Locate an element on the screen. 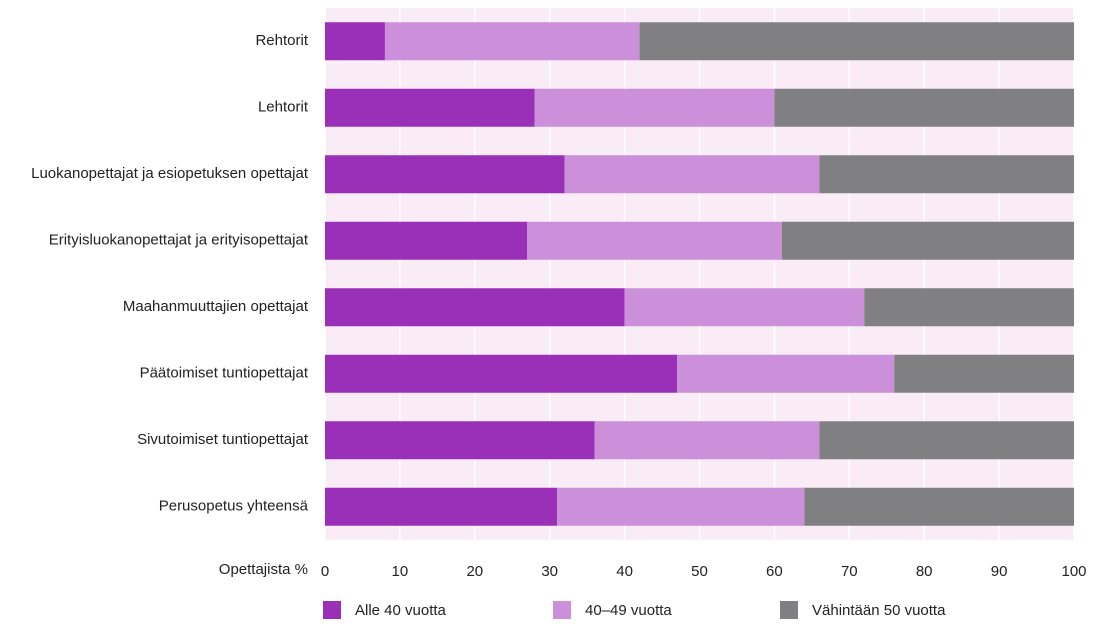  x-tick-label: 20 is located at coordinates (474, 571).